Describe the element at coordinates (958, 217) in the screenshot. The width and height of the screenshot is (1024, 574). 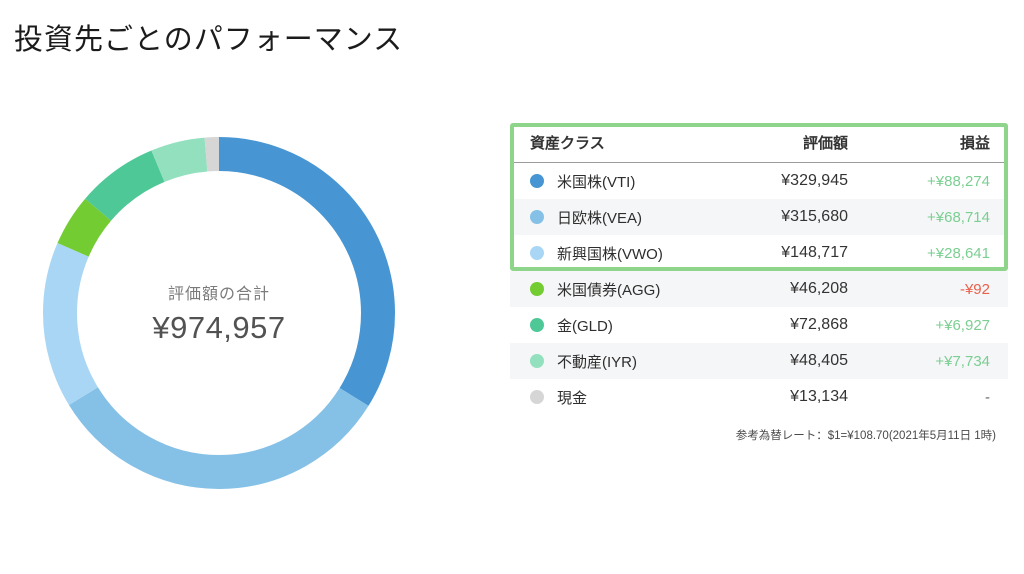
I see `asset-profit-loss: +¥68,714` at that location.